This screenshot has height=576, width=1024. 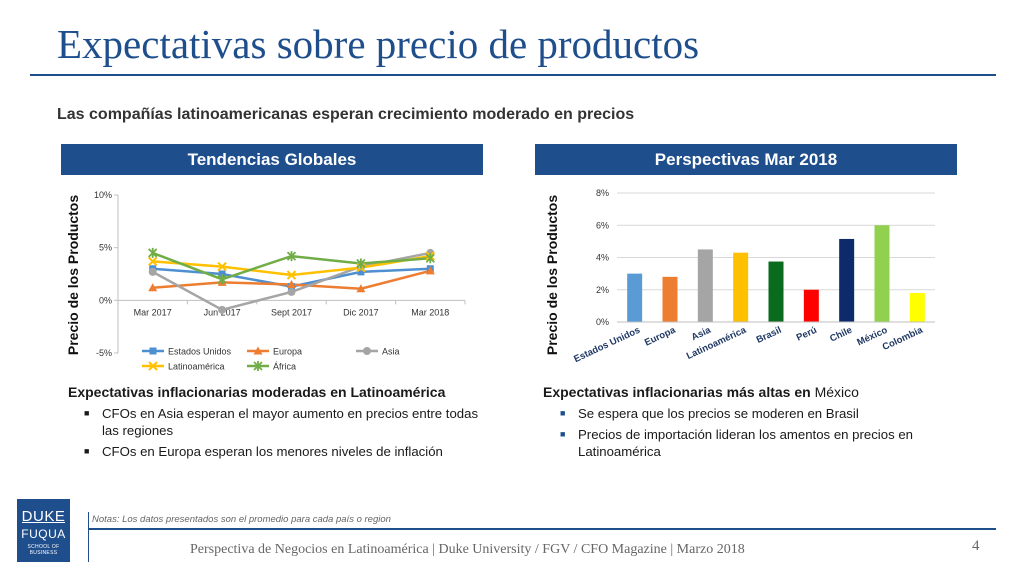 I want to click on bar-chart-ytick-label: 6%, so click(x=602, y=225).